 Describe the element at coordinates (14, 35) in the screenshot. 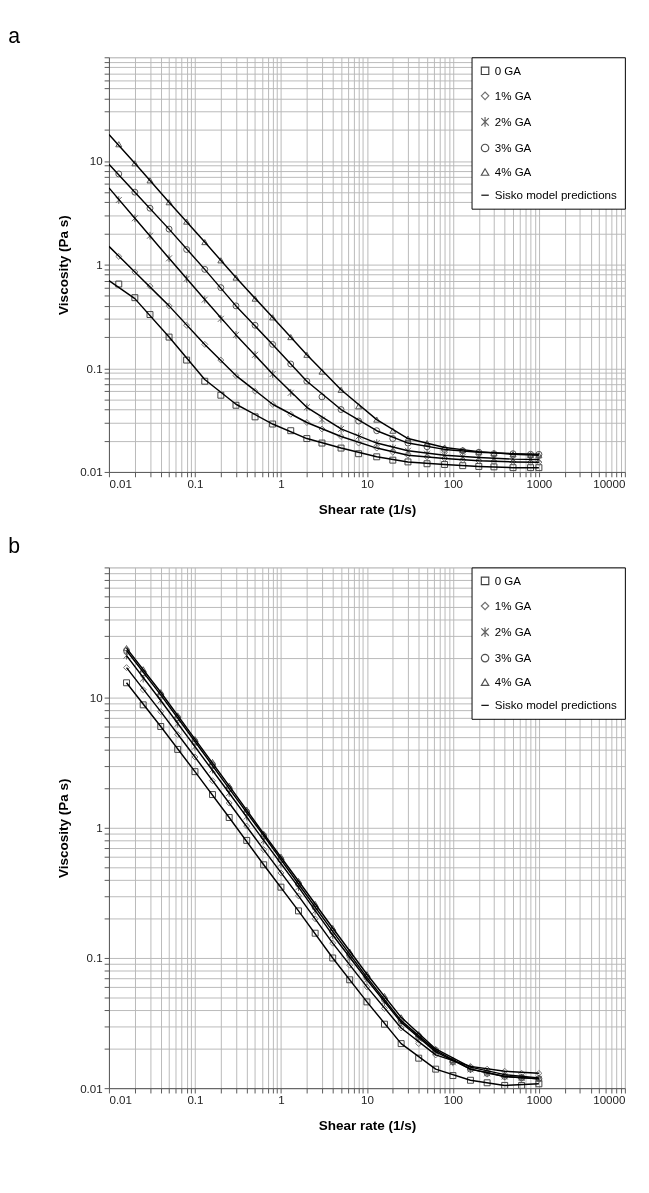

I see `chart-title: a` at that location.